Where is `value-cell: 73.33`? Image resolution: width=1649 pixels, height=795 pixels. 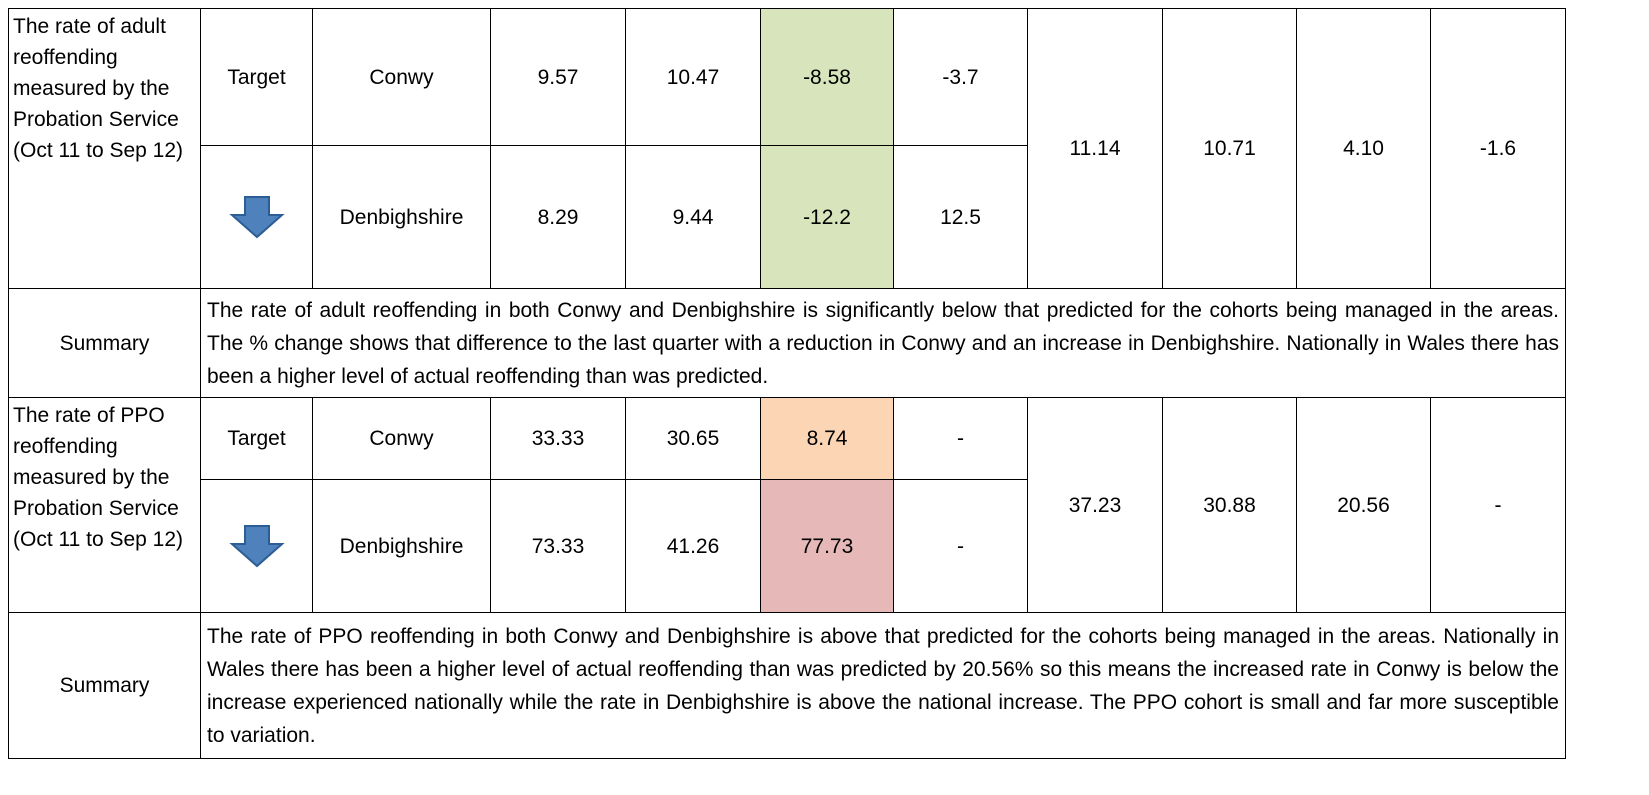 value-cell: 73.33 is located at coordinates (558, 546).